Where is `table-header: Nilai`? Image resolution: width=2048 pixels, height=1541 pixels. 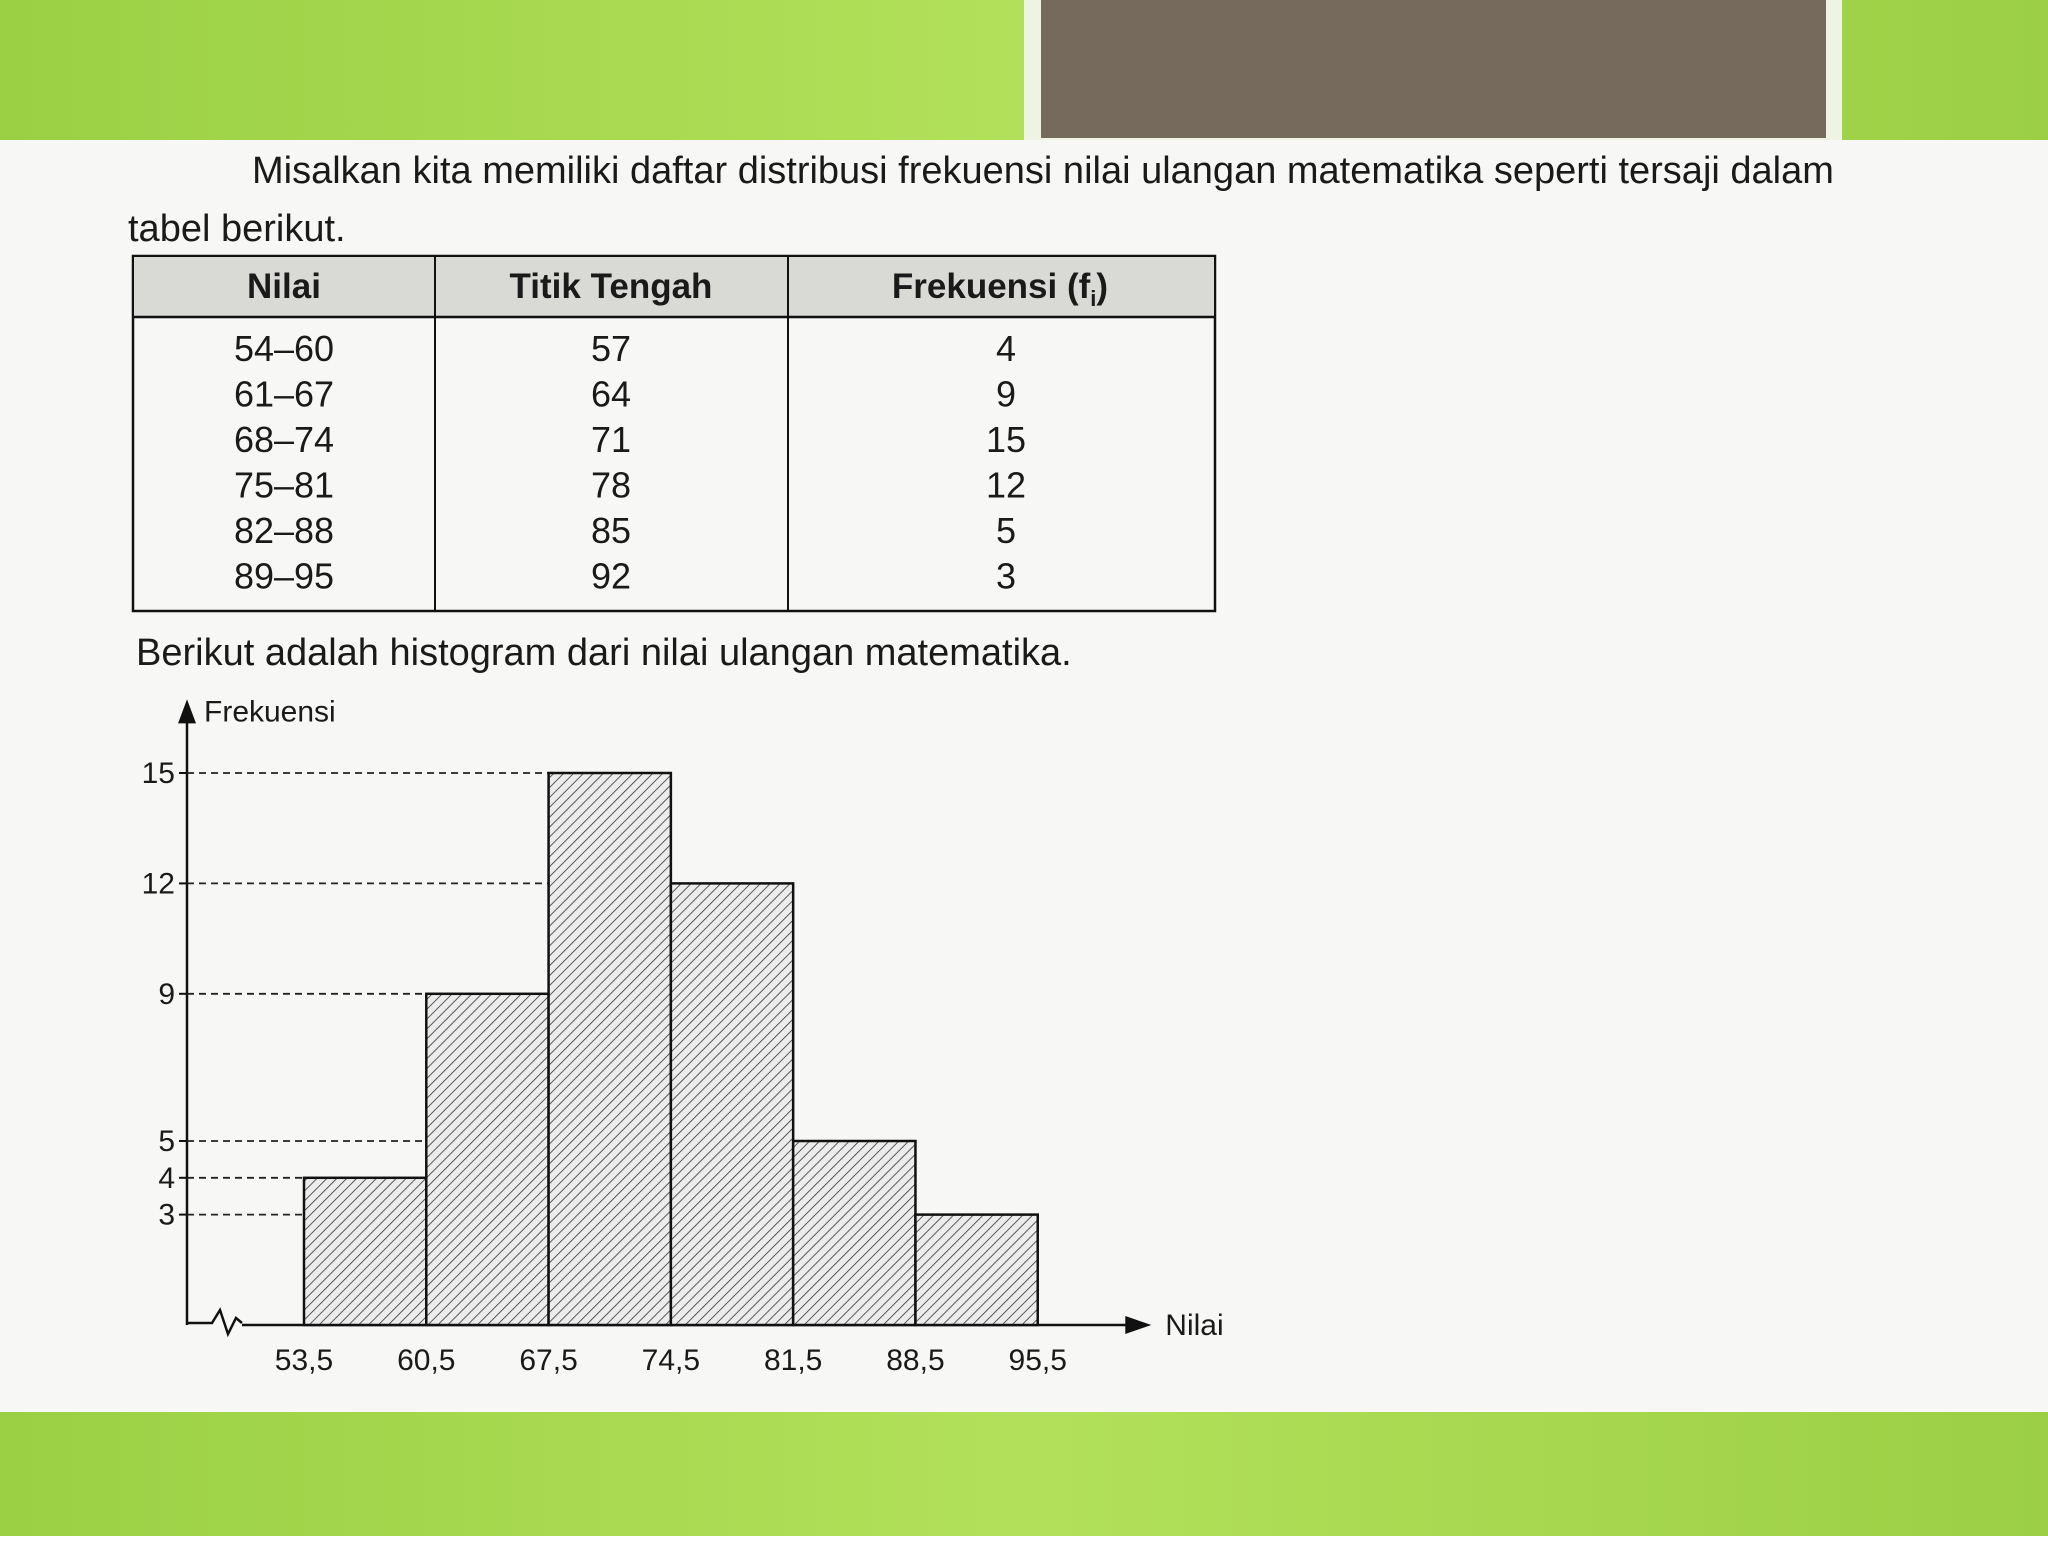
table-header: Nilai is located at coordinates (284, 286).